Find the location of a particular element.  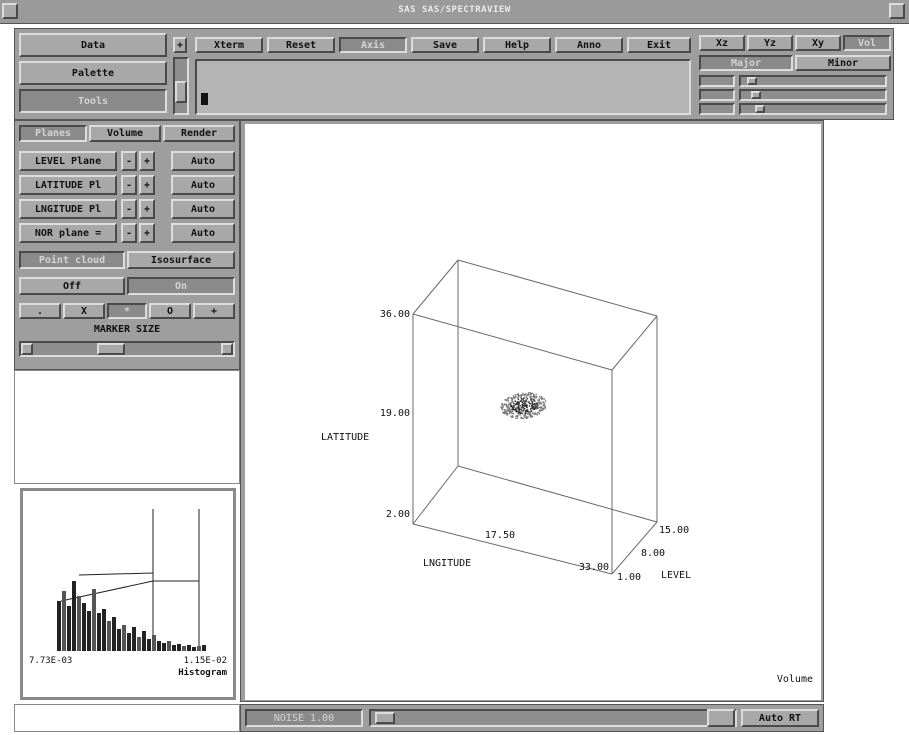

marker-plus-button: + is located at coordinates (214, 311).